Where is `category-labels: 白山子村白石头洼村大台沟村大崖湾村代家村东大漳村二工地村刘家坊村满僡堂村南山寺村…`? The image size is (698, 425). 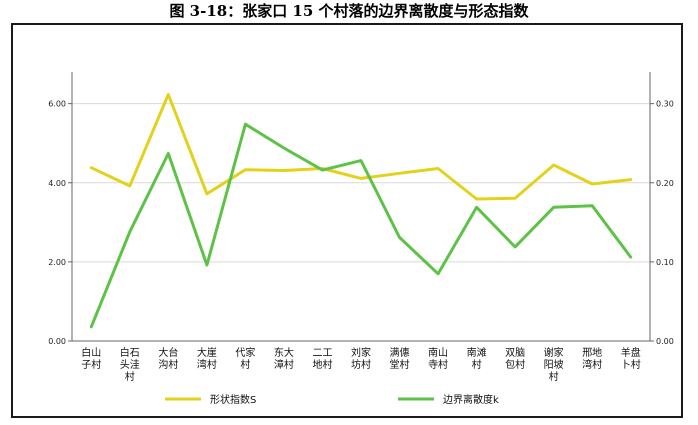
category-labels: 白山子村白石头洼村大台沟村大崖湾村代家村东大漳村二工地村刘家坊村满僡堂村南山寺村… is located at coordinates (360, 364).